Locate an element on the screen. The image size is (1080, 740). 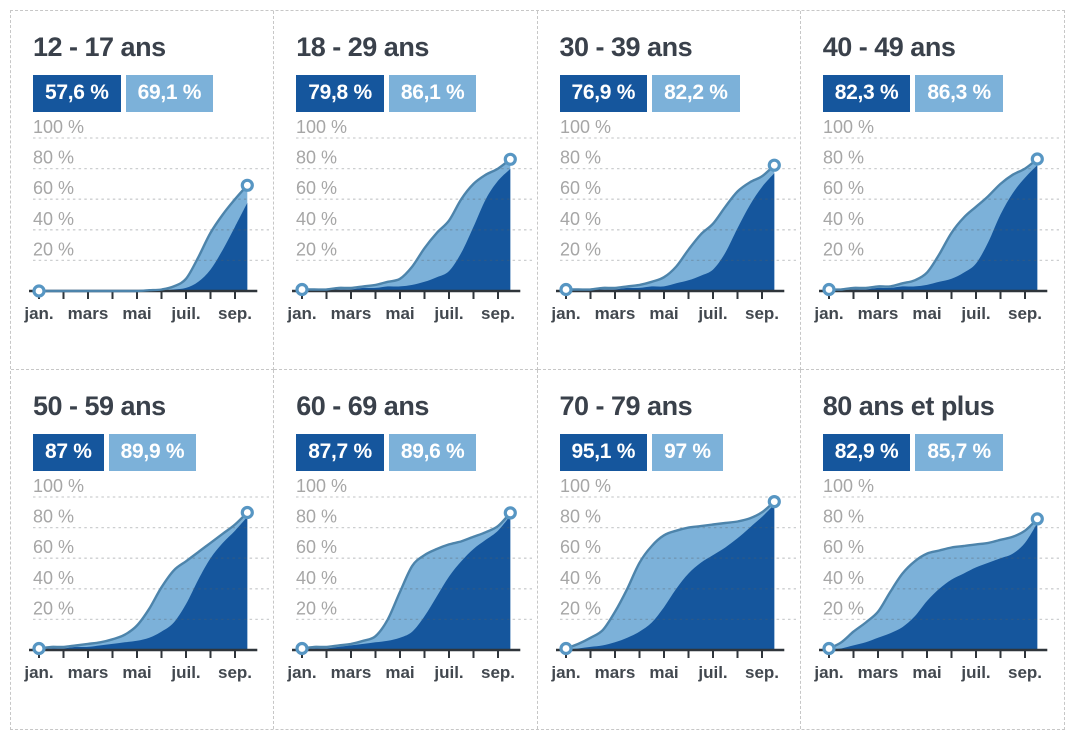
badge-row: 95,1 % 97 % is located at coordinates (679, 452).